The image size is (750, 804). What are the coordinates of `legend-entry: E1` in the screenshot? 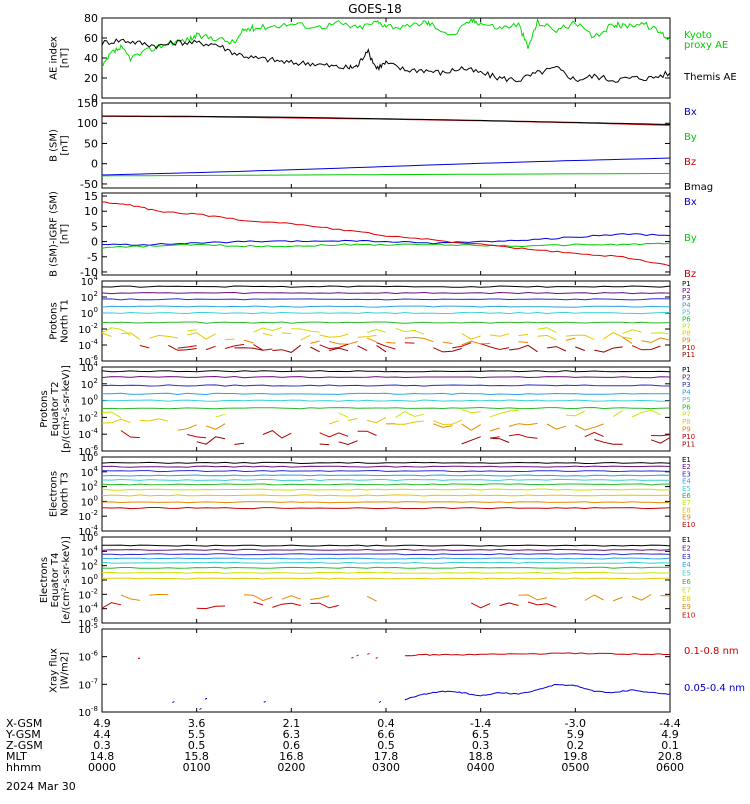 It's located at (686, 540).